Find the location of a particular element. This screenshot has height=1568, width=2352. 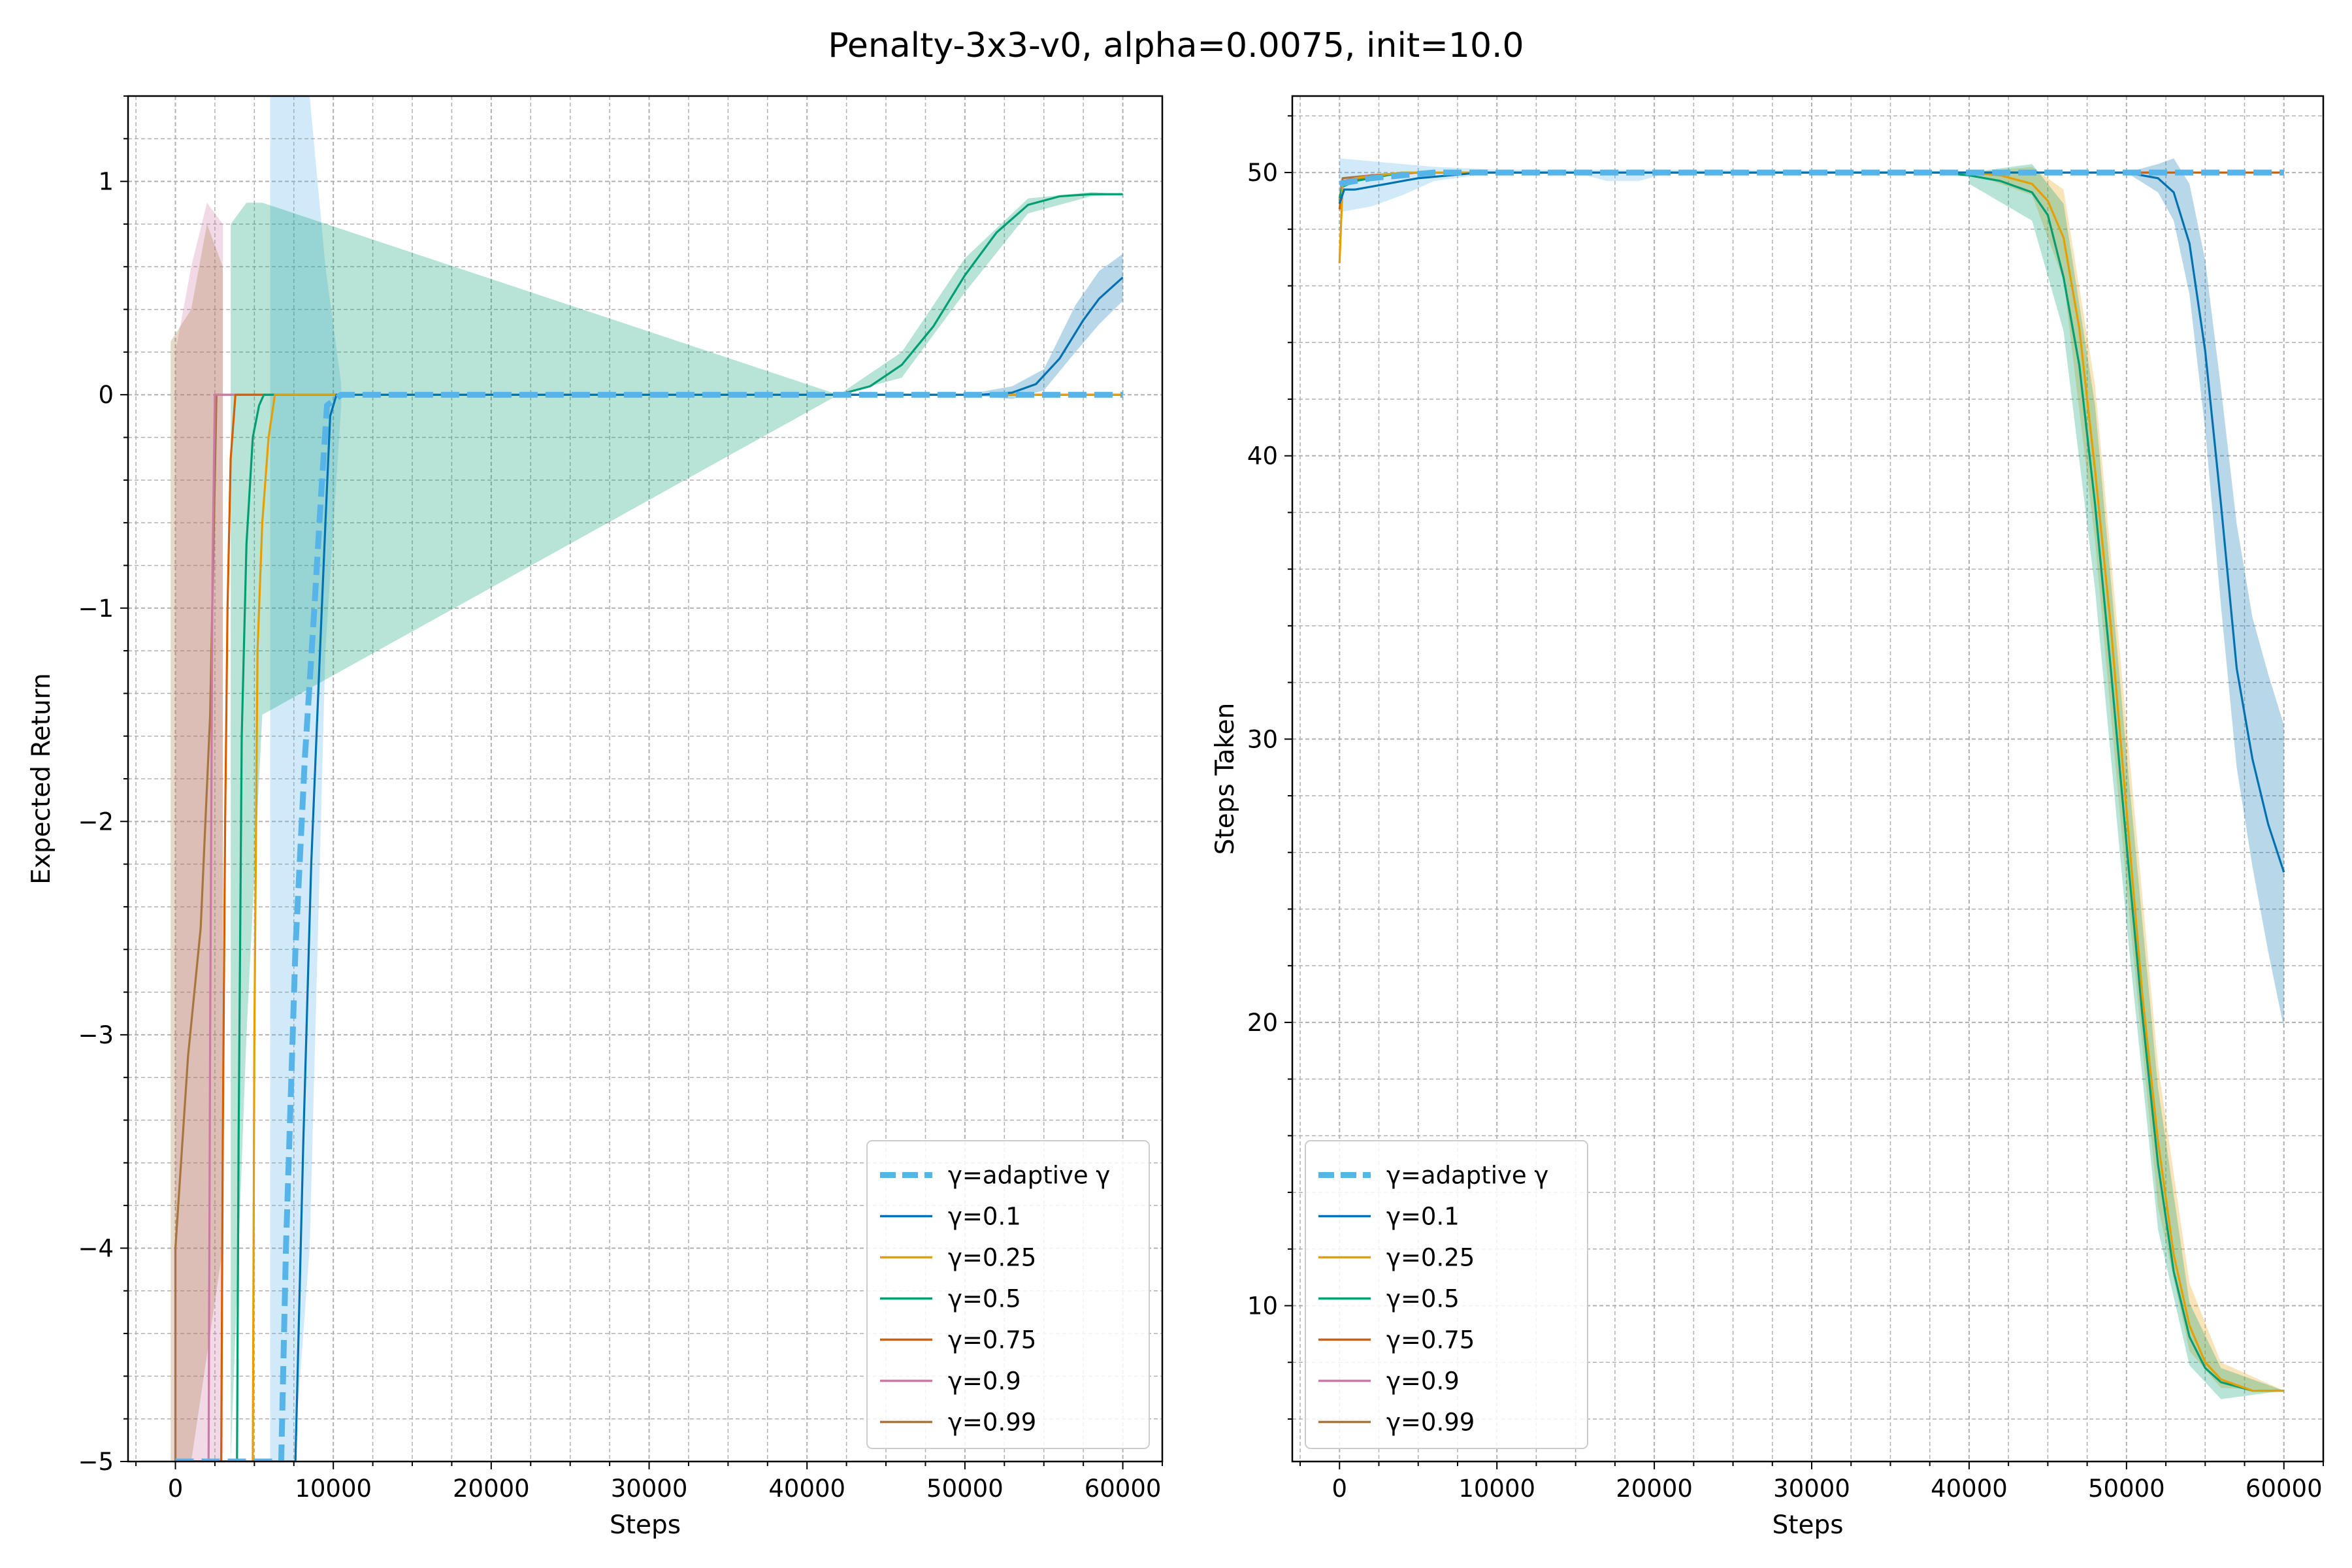

band-γ=0.25 is located at coordinates (2126, 779).